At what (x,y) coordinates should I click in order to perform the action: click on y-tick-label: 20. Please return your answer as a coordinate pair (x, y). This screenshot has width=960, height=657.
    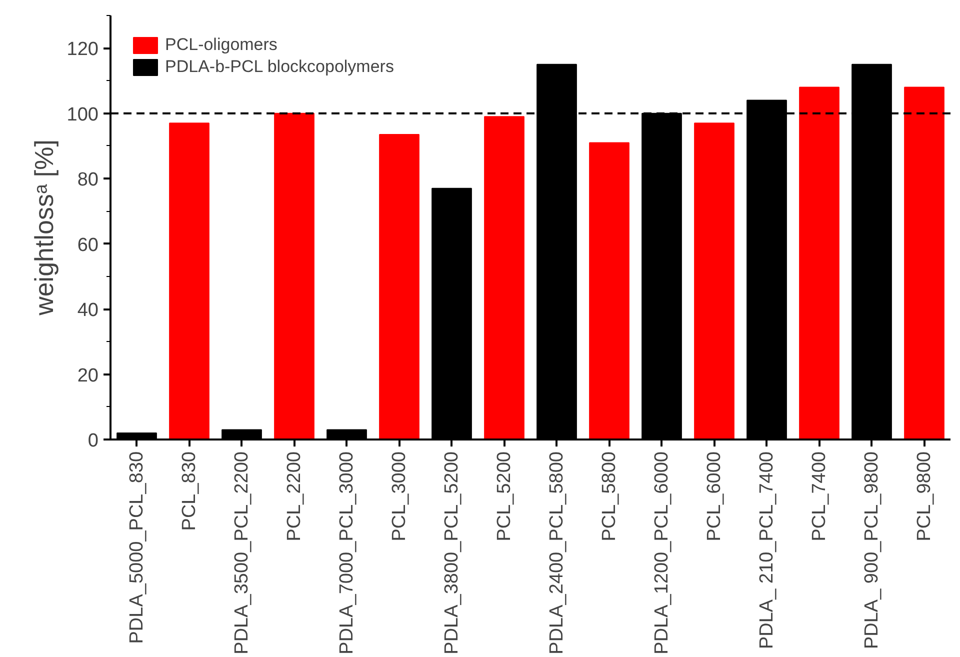
    Looking at the image, I should click on (88, 375).